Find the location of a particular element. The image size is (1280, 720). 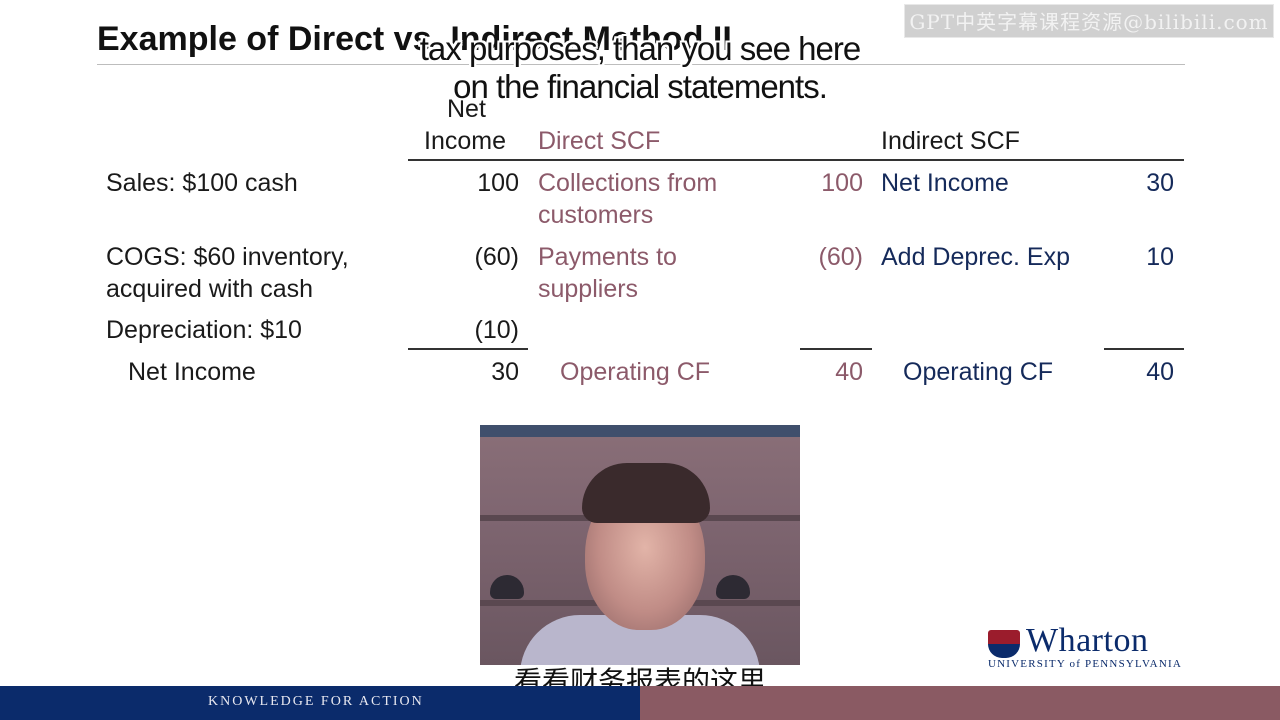

row-direct-label-cont: customers is located at coordinates (596, 215).